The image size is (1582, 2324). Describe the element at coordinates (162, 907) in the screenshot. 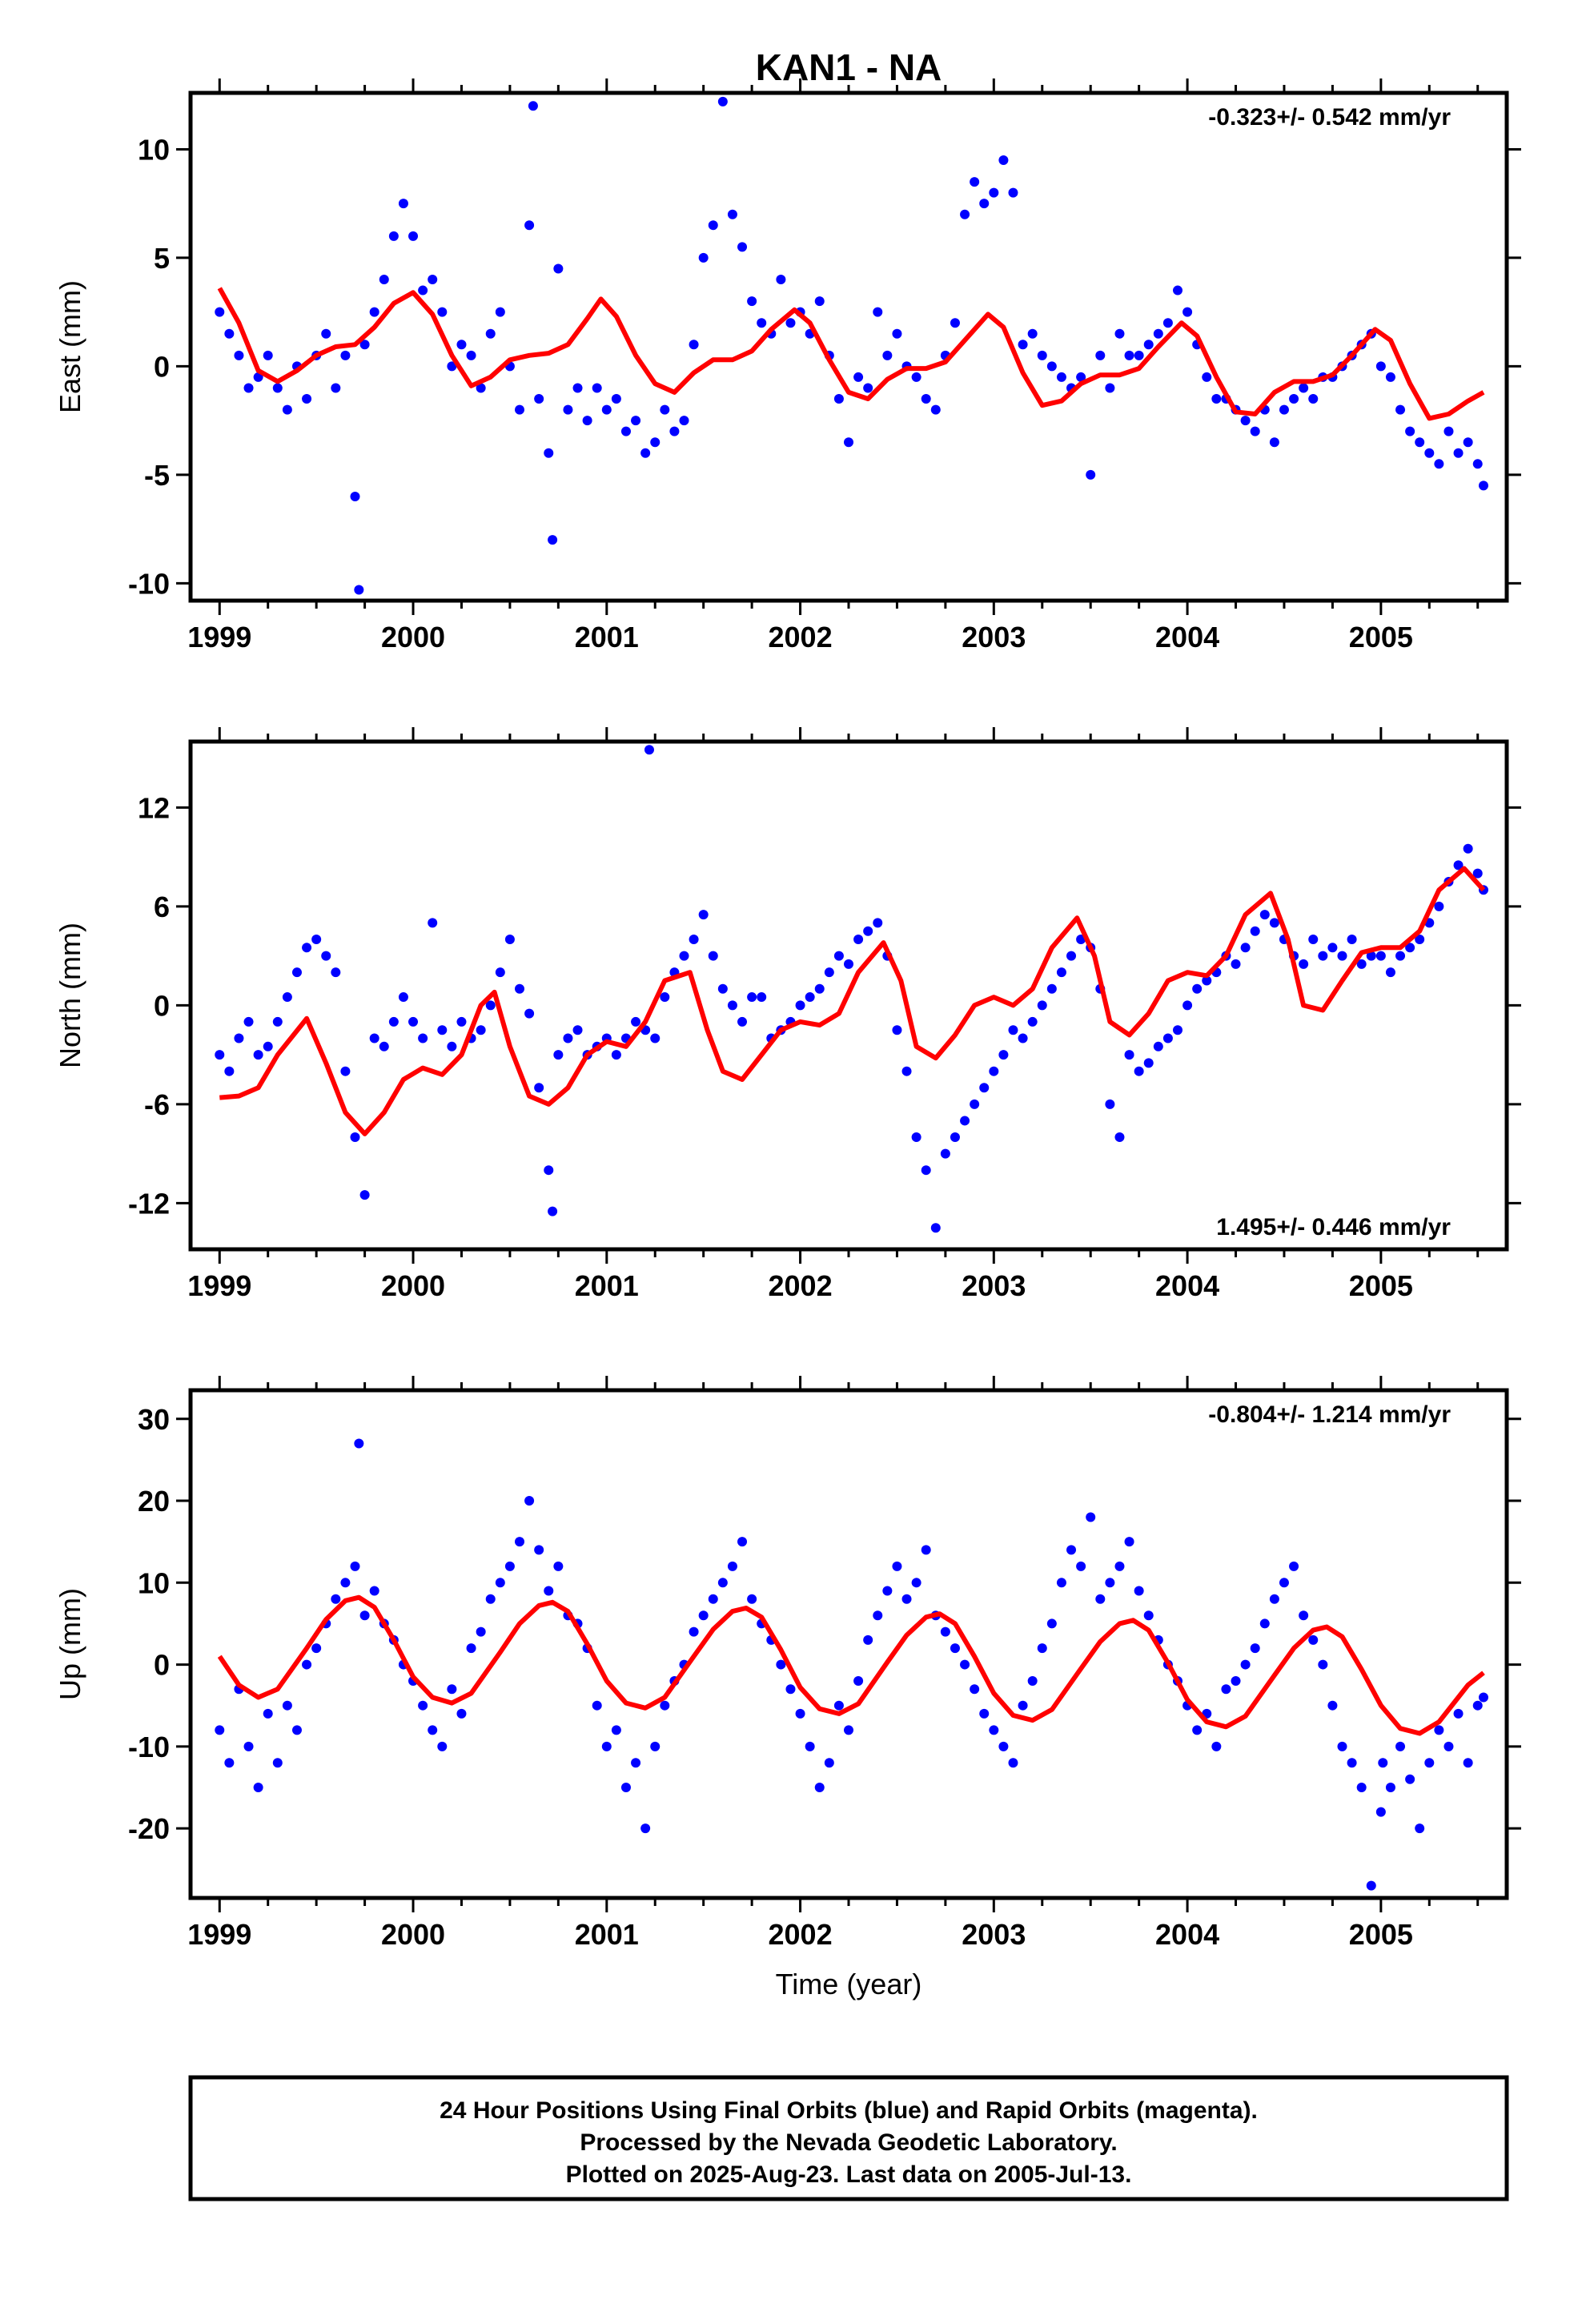

I see `north-y-tick-label: 6` at that location.